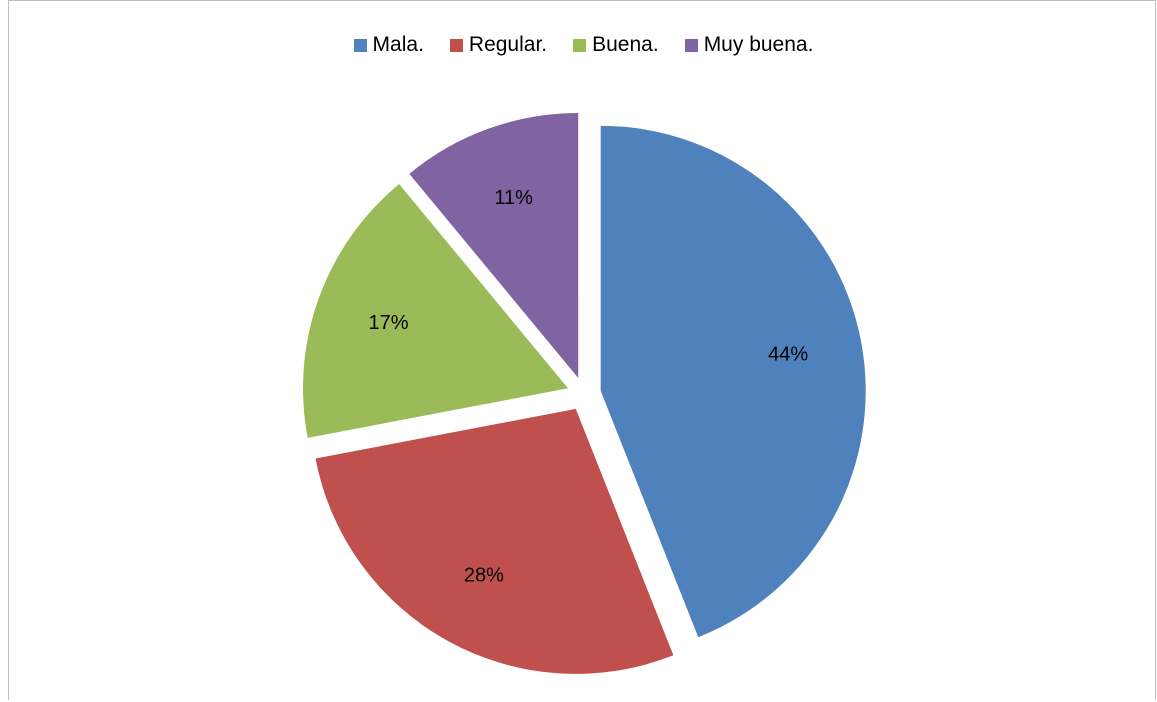  I want to click on legend-label-mala: Mala., so click(398, 44).